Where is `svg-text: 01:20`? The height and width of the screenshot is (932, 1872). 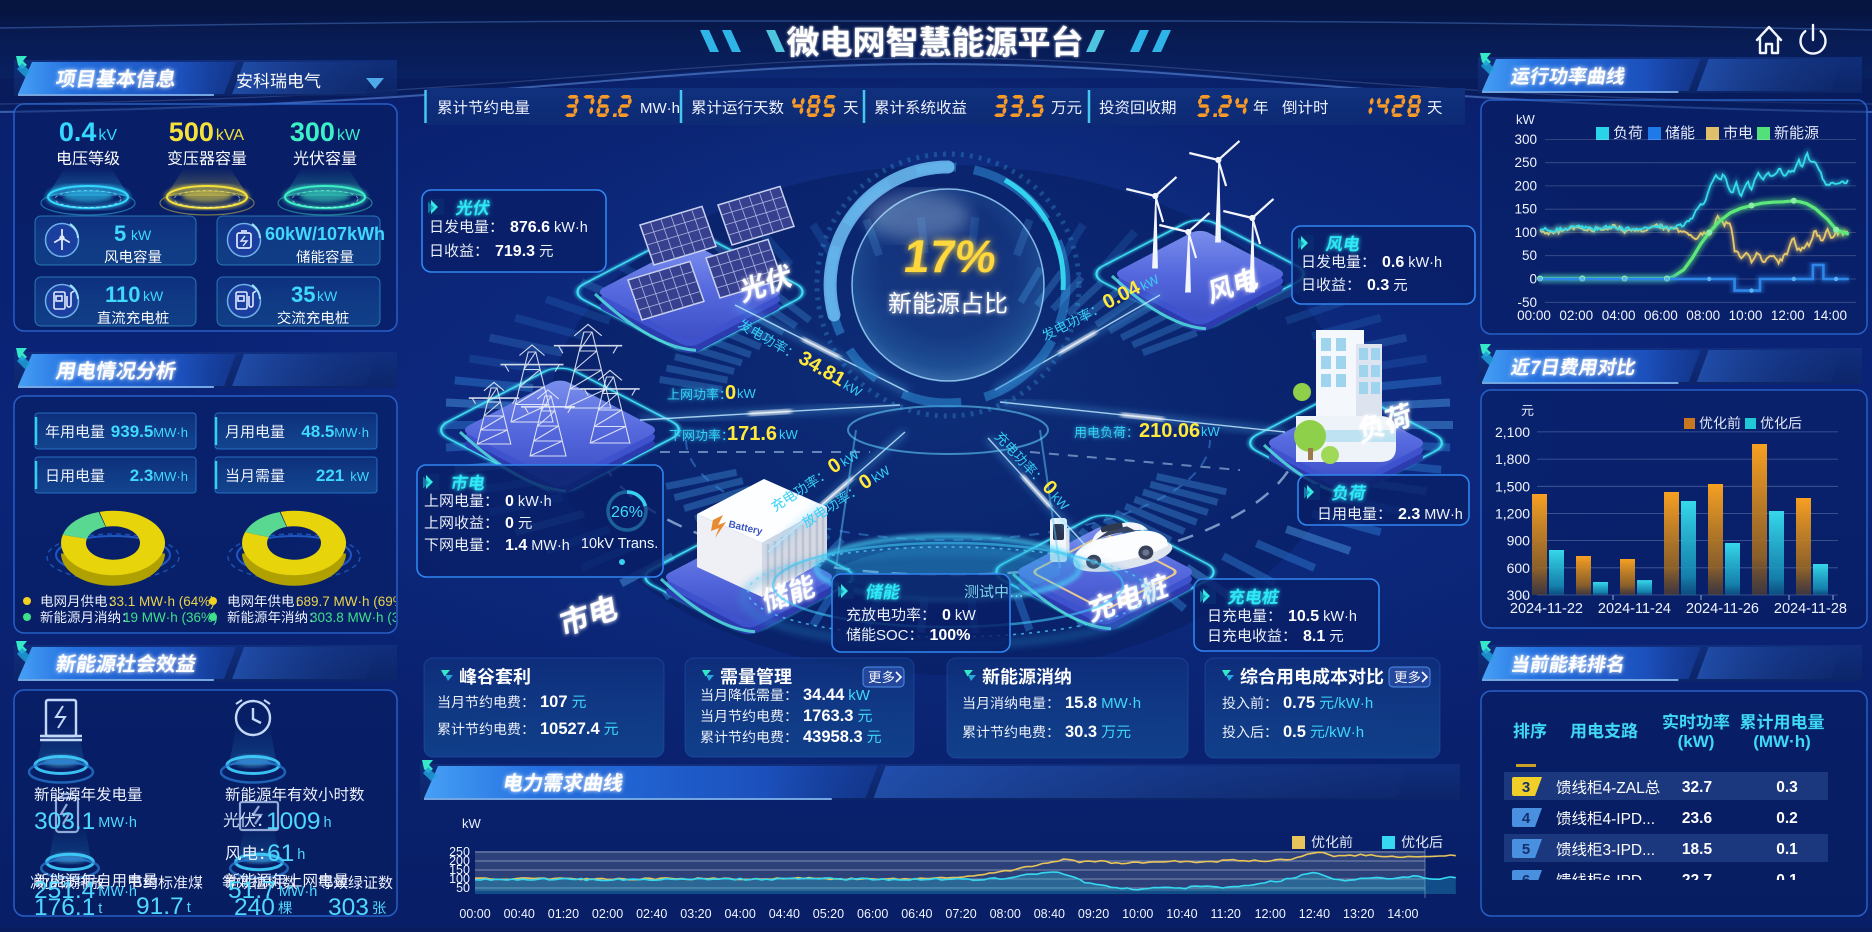
svg-text: 01:20 is located at coordinates (563, 914).